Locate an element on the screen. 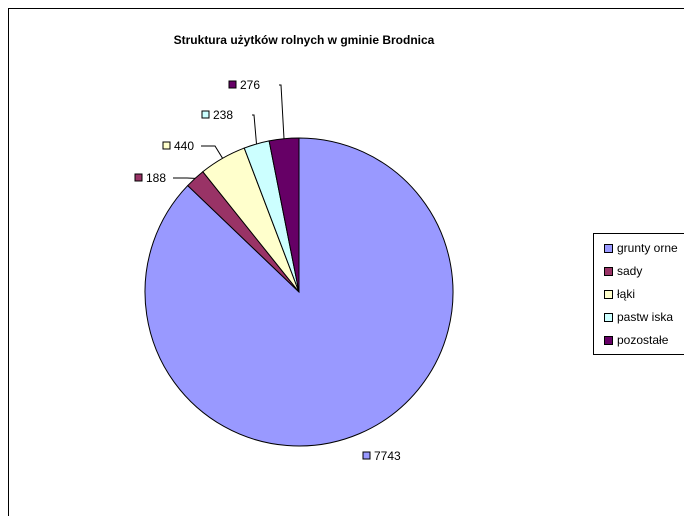  legend-label-ki: łąki is located at coordinates (626, 294).